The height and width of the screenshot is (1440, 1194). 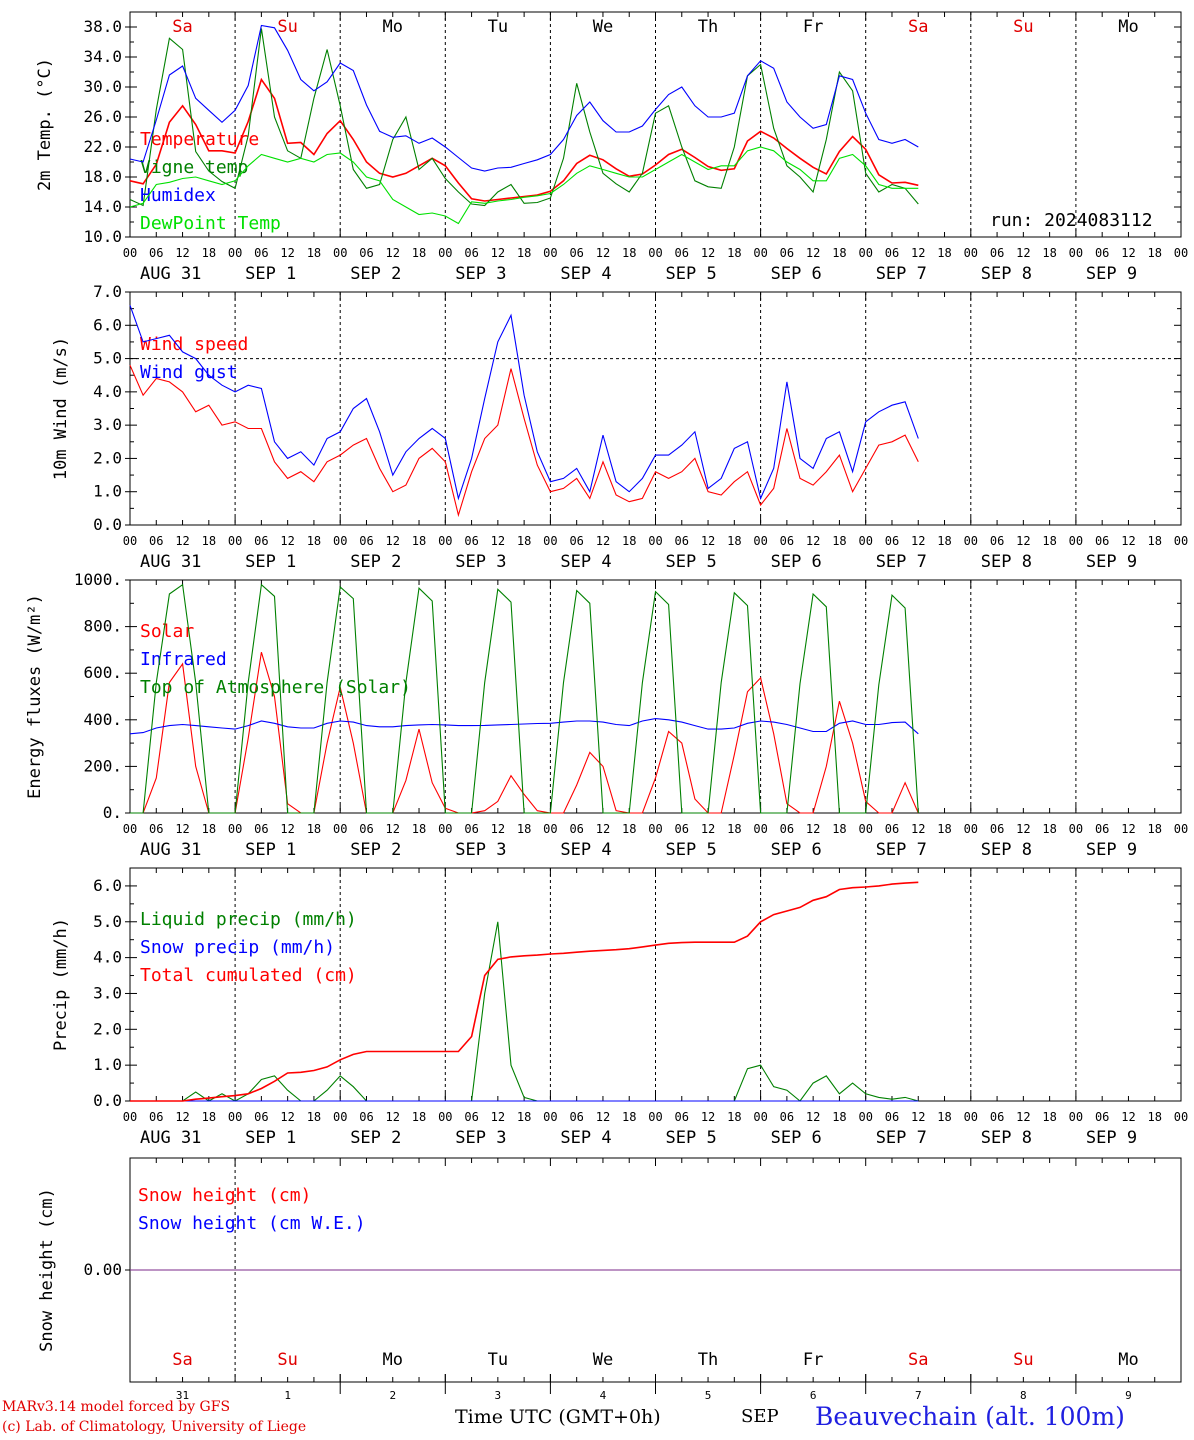 I want to click on legend-entry: Wind gust, so click(x=189, y=372).